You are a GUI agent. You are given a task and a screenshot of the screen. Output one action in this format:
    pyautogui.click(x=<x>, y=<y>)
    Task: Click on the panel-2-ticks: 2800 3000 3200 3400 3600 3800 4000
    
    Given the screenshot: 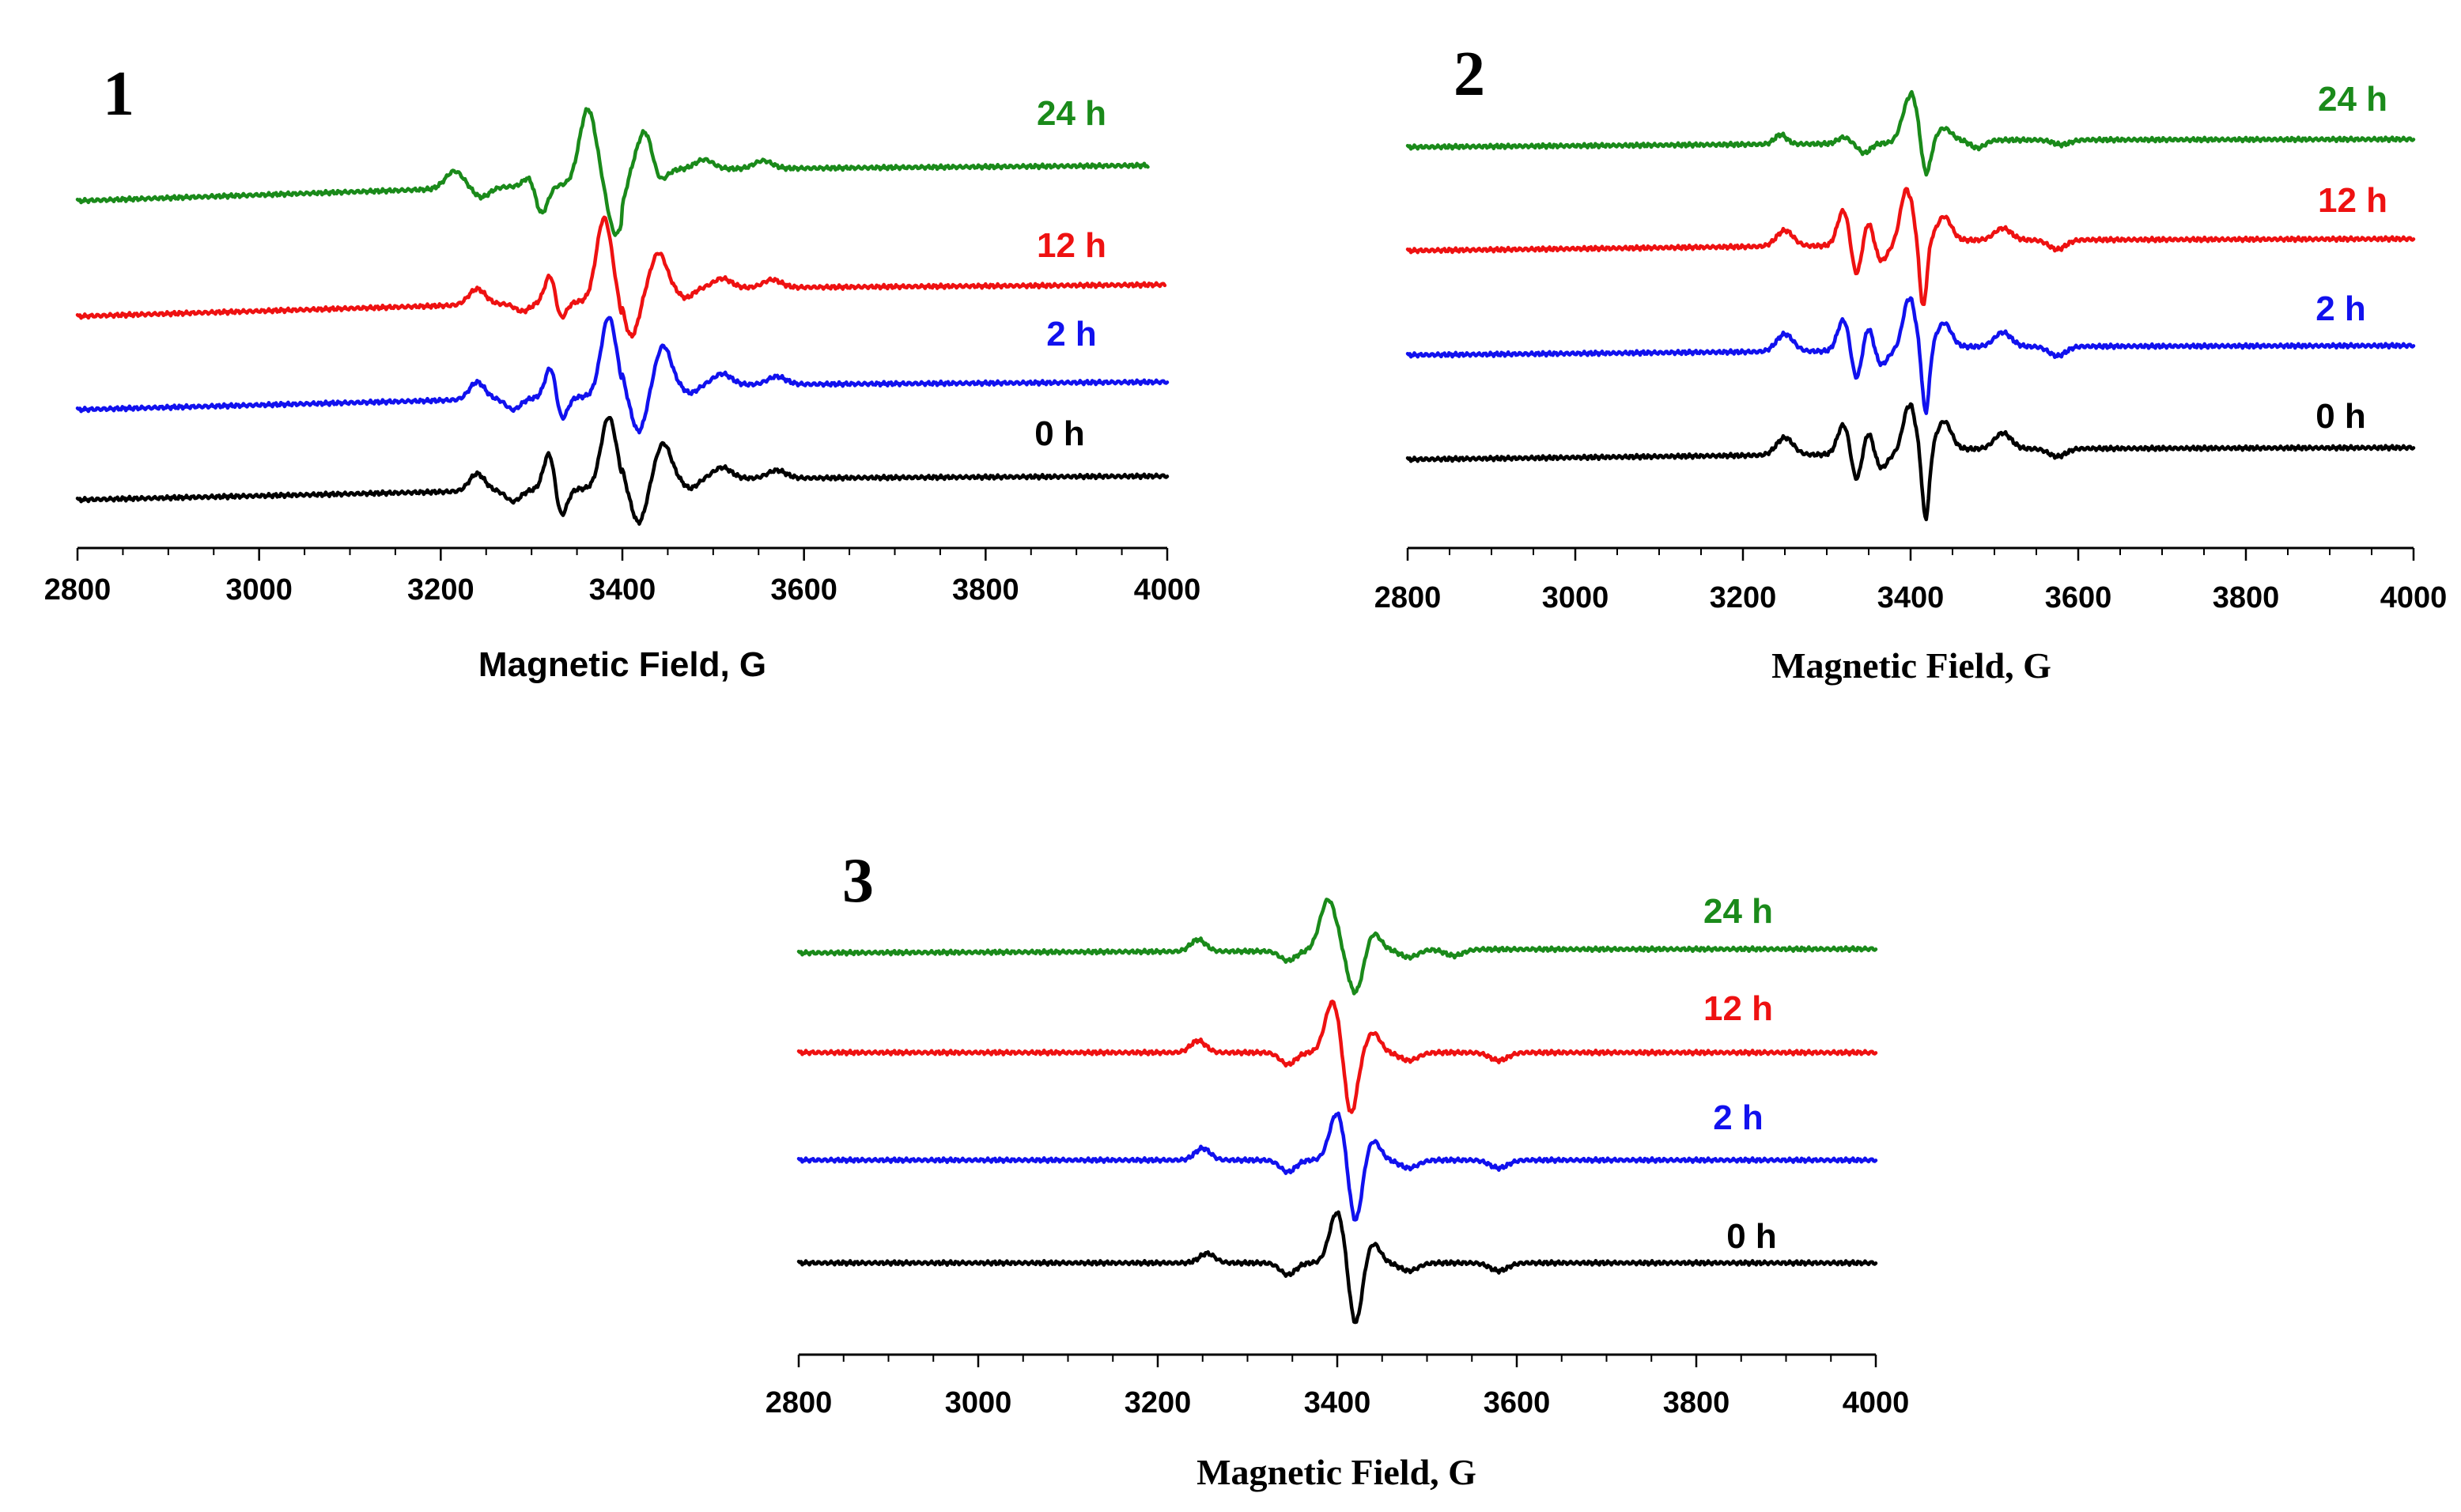 What is the action you would take?
    pyautogui.click(x=1911, y=581)
    